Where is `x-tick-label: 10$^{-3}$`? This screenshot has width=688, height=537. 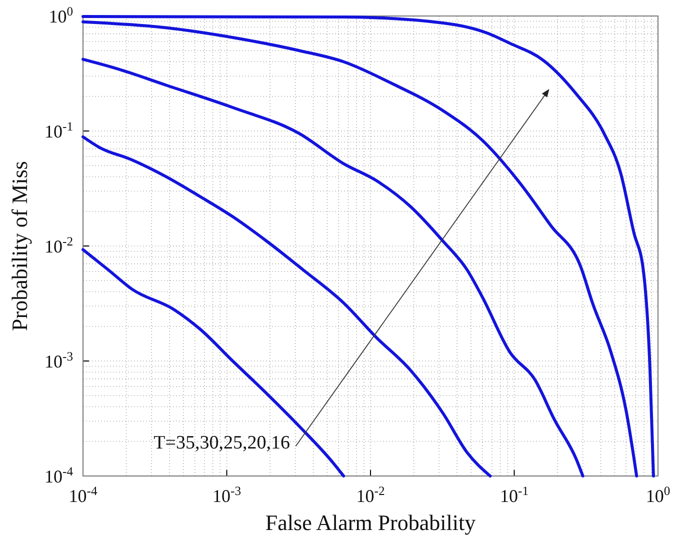
x-tick-label: 10$^{-3}$ is located at coordinates (226, 495).